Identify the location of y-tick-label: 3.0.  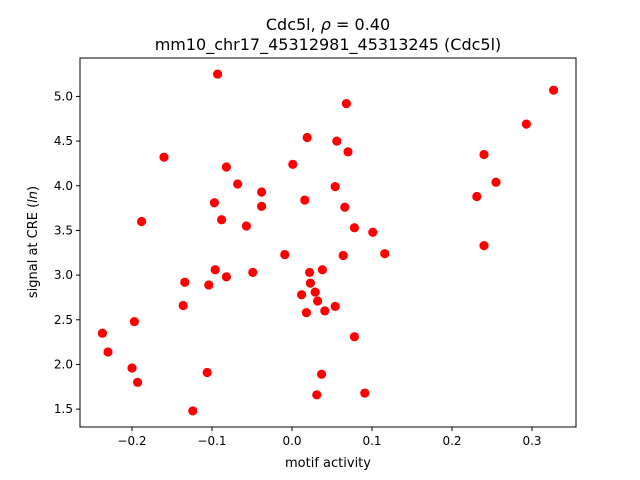
(63, 275).